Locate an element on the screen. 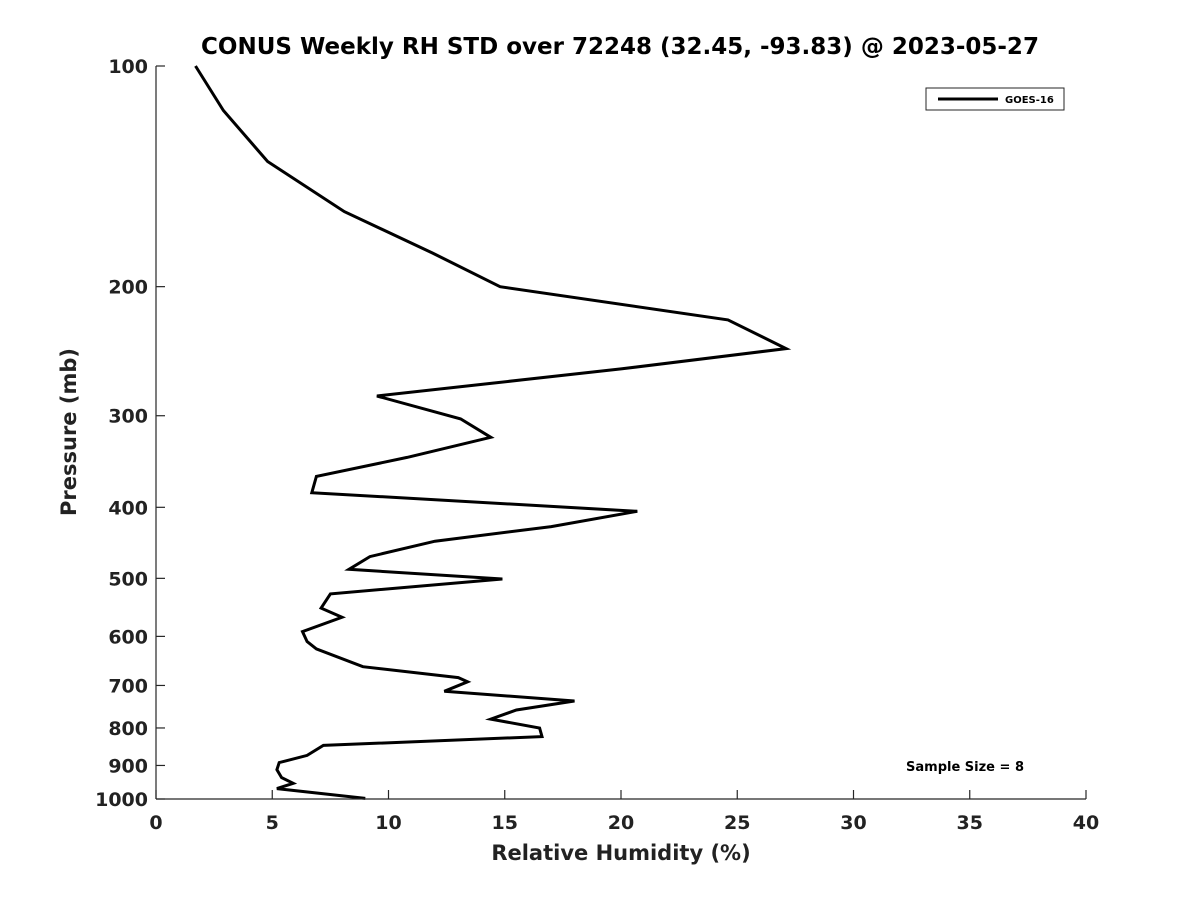 This screenshot has height=900, width=1200. legend: GOES-16 is located at coordinates (995, 99).